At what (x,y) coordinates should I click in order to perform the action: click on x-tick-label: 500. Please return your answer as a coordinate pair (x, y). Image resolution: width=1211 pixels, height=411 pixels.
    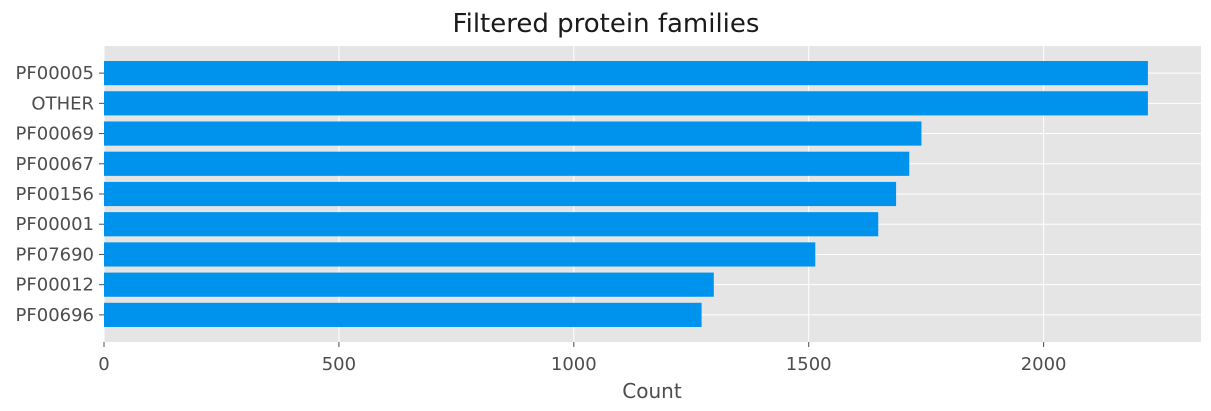
    Looking at the image, I should click on (339, 364).